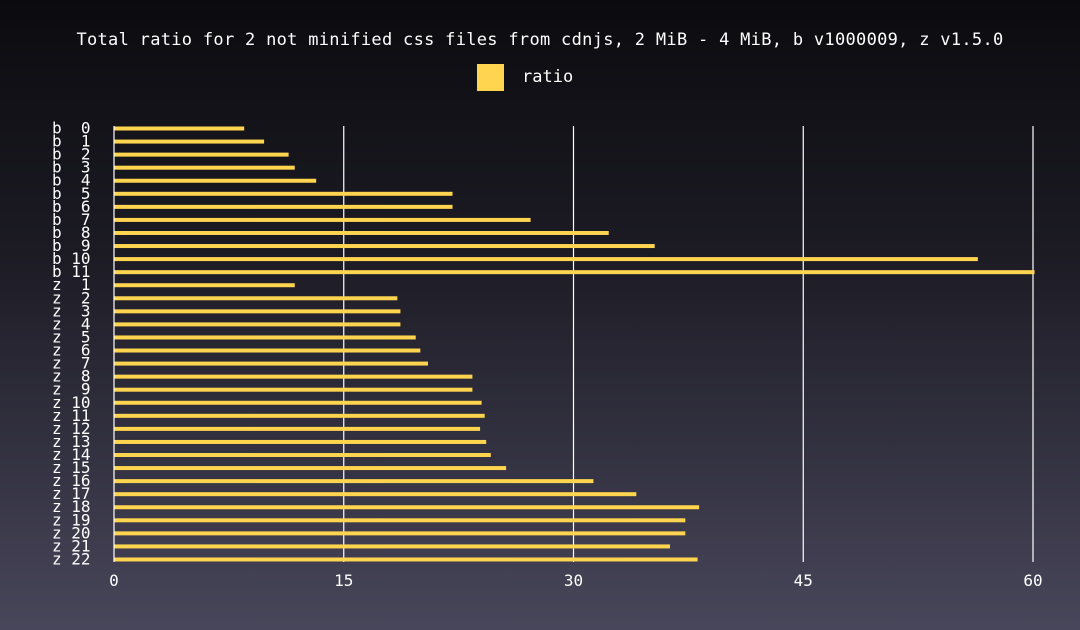  I want to click on legend-swatch, so click(490, 77).